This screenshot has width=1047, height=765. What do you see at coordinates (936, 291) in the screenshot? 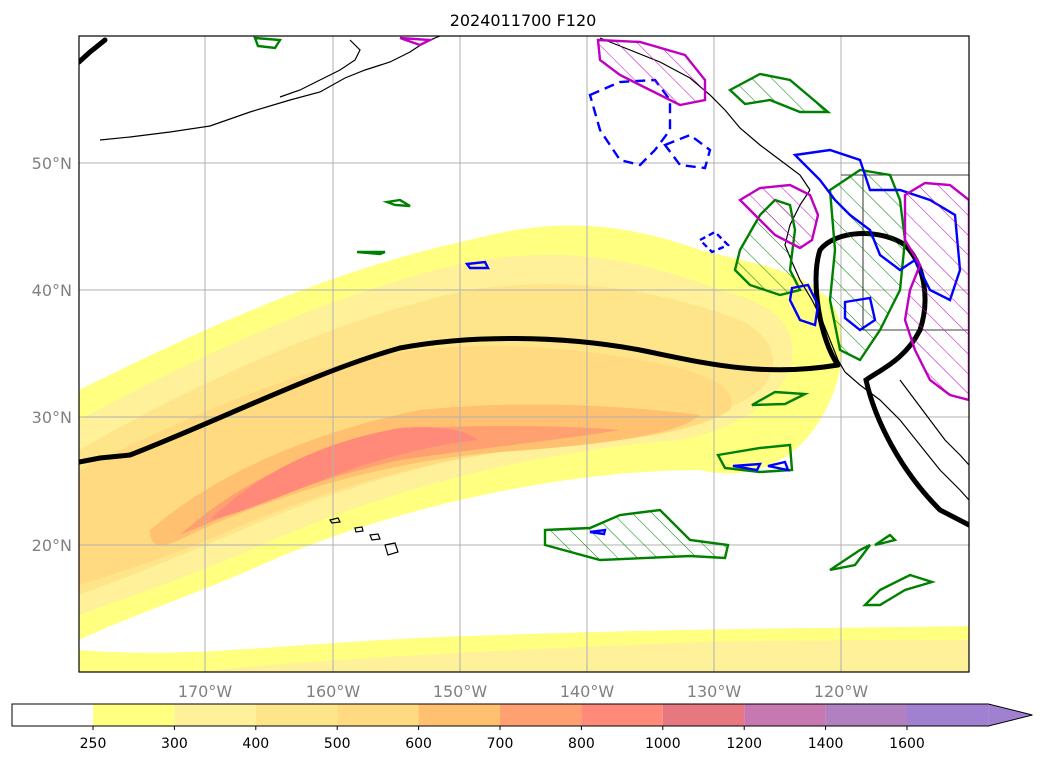
I see `magenta-region-rockies` at bounding box center [936, 291].